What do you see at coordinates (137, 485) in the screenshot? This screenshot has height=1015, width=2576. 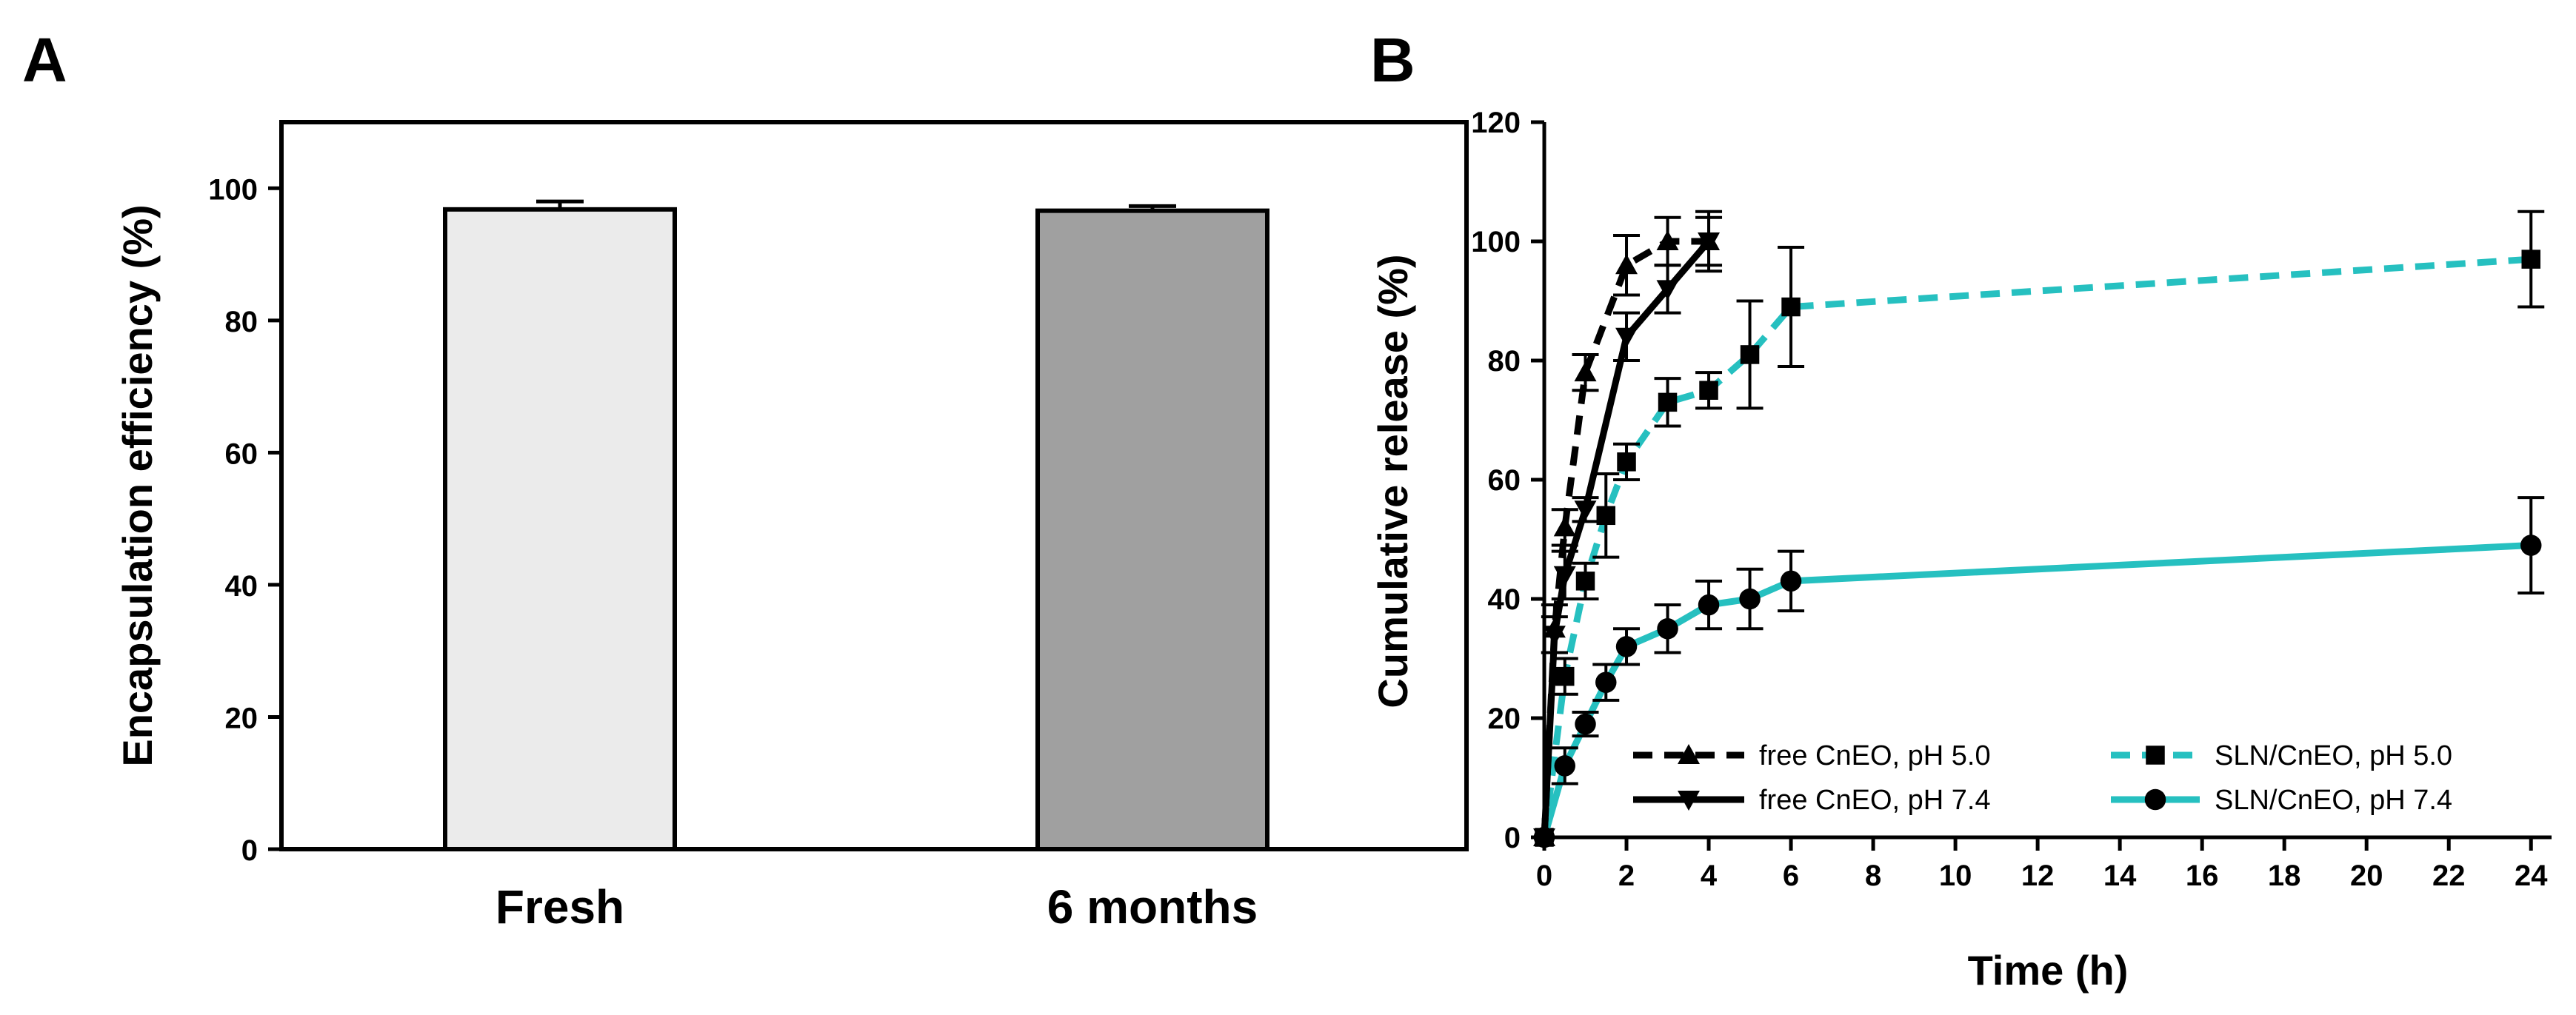 I see `panel-a-y-axis-title: Encapsulation efficiency (%)` at bounding box center [137, 485].